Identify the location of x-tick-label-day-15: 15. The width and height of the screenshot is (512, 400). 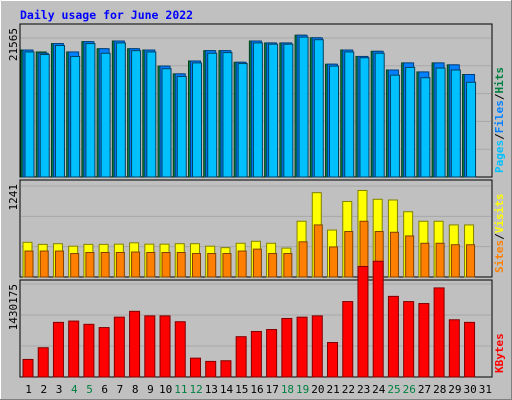
(241, 389).